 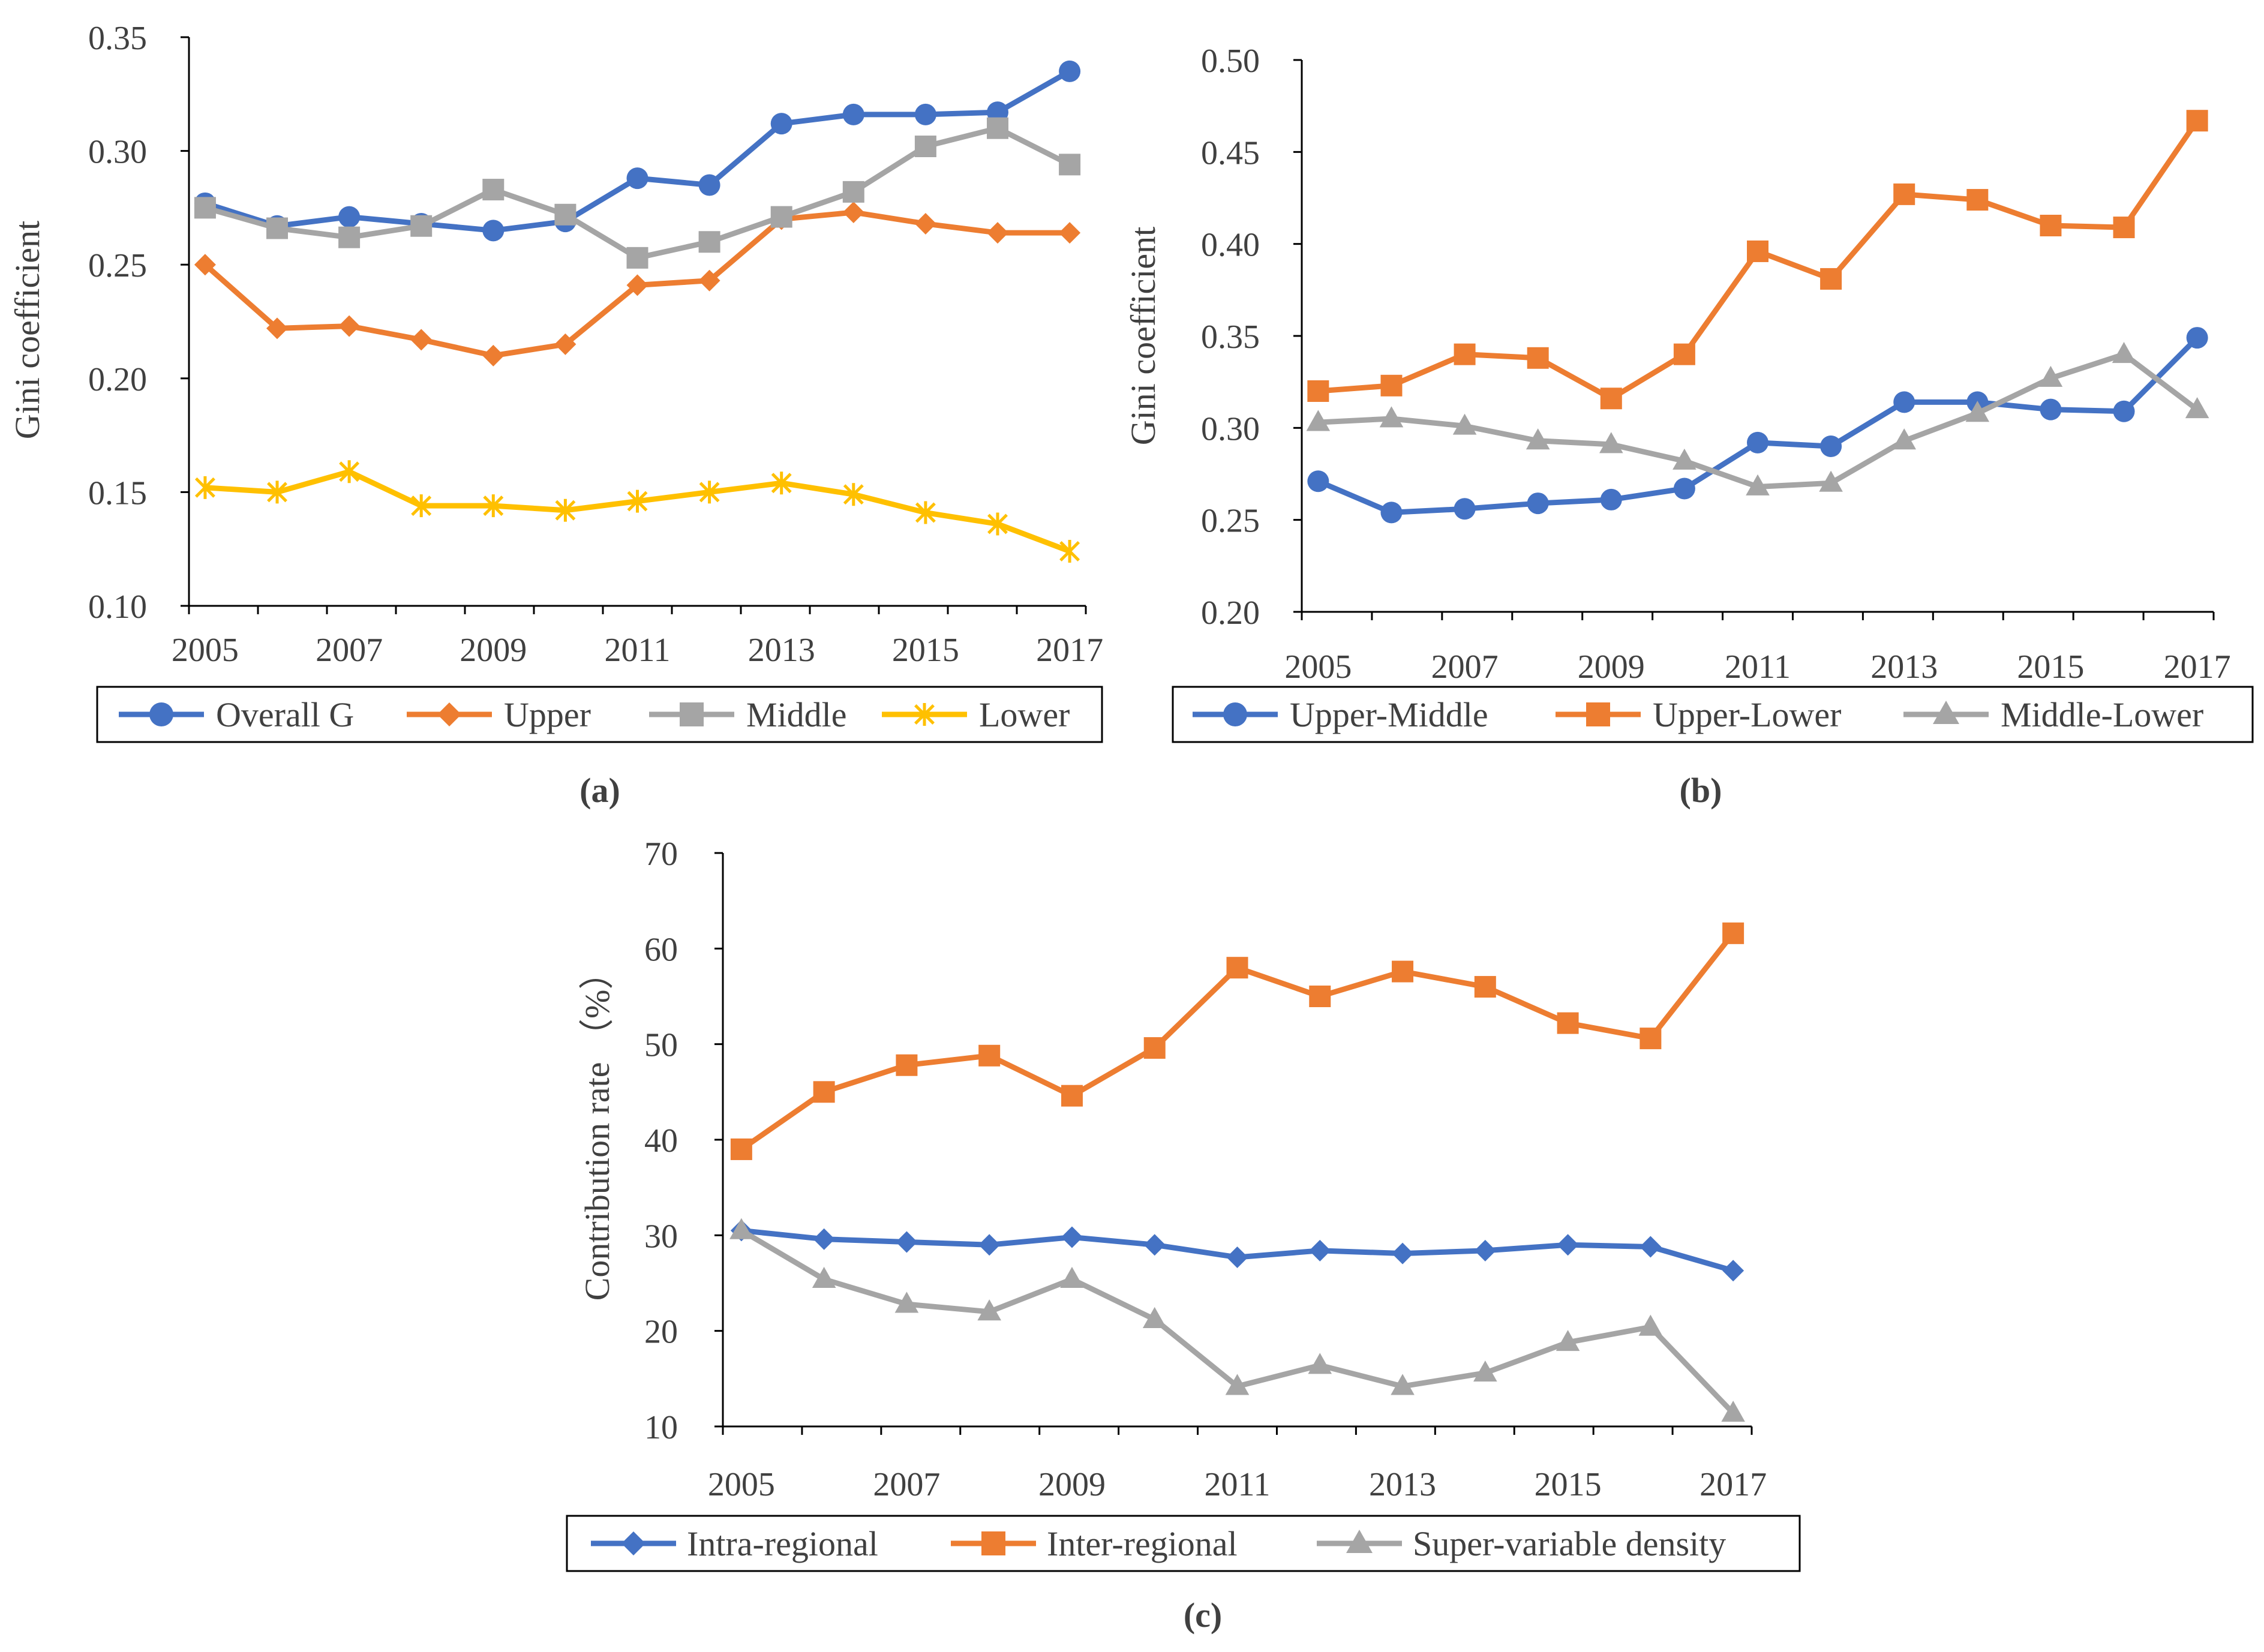 What do you see at coordinates (600, 714) in the screenshot?
I see `legend-a: Overall G Upper Middle Lower` at bounding box center [600, 714].